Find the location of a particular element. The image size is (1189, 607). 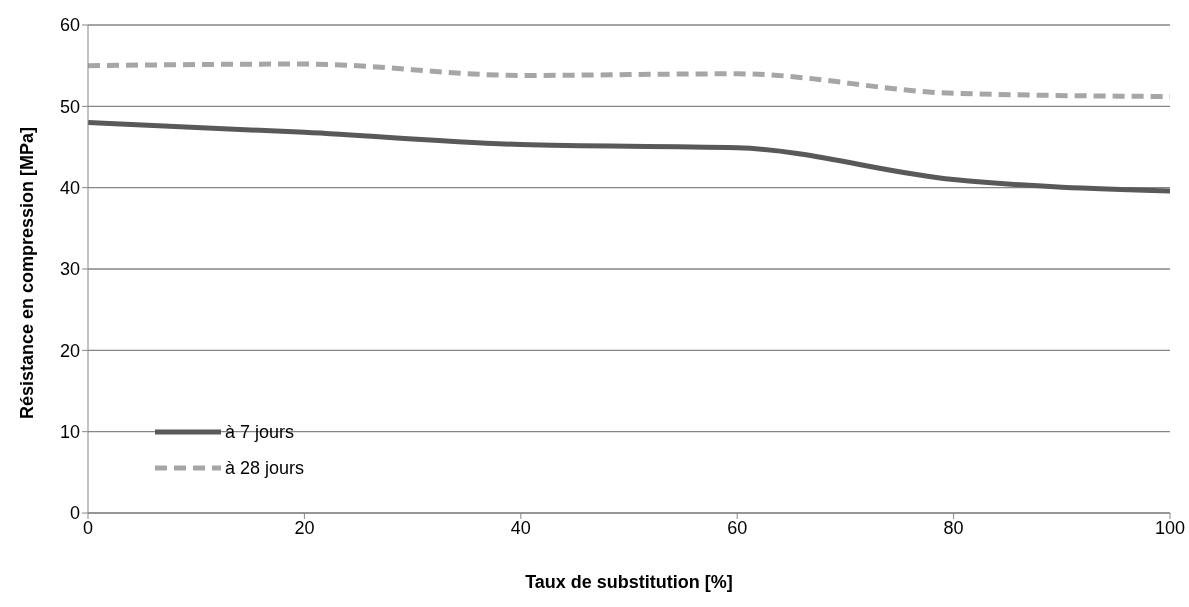

y-tick-label: 60 is located at coordinates (69, 25).